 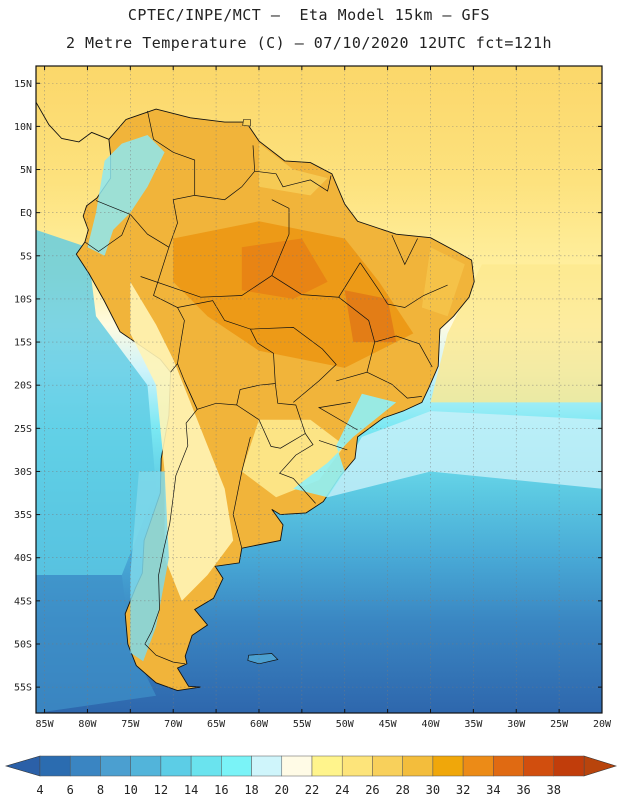 What do you see at coordinates (23, 558) in the screenshot?
I see `lat-tick-label: 40S` at bounding box center [23, 558].